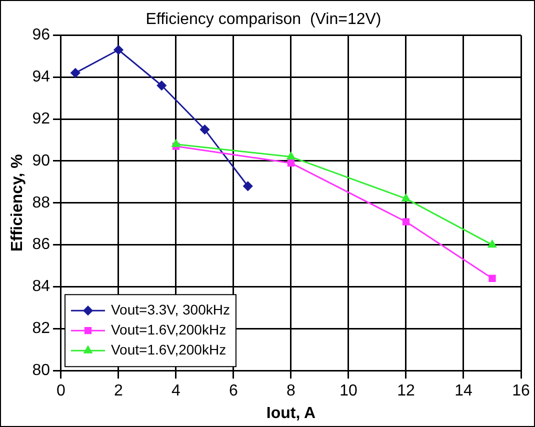 This screenshot has height=427, width=535. I want to click on legend-label: Vout=3.3V, 300kHz, so click(170, 309).